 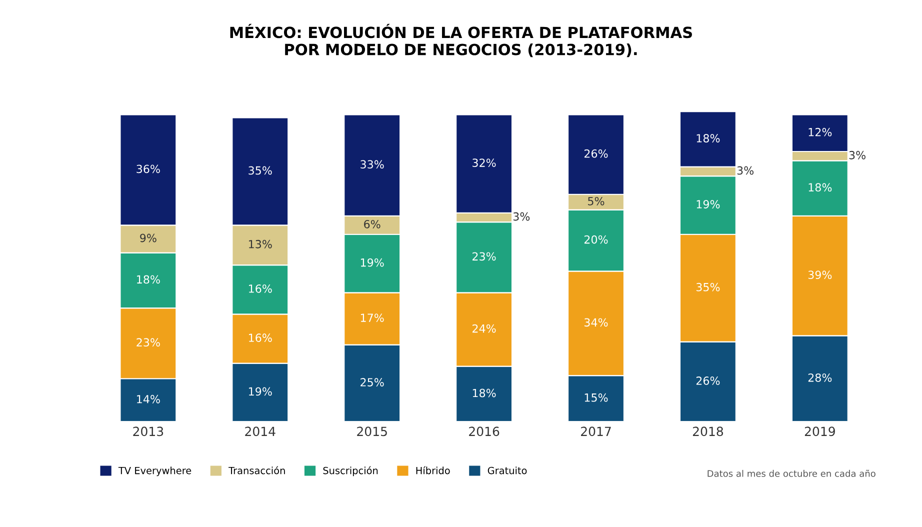 I want to click on data-label: 6%, so click(x=372, y=224).